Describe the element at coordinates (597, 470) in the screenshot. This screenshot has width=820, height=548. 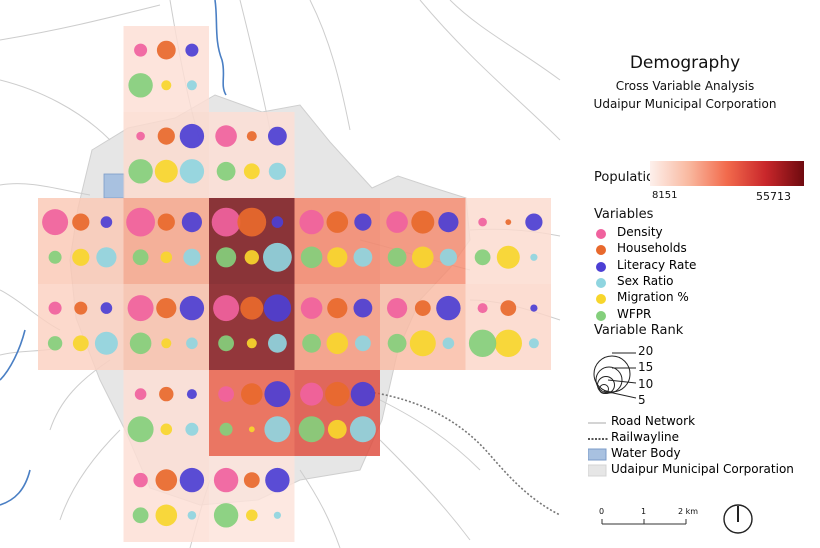
I see `umc-swatch` at that location.